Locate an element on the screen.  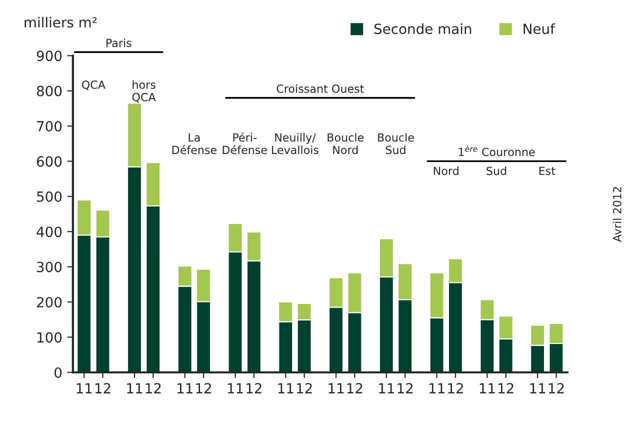
annotation: Est is located at coordinates (547, 171).